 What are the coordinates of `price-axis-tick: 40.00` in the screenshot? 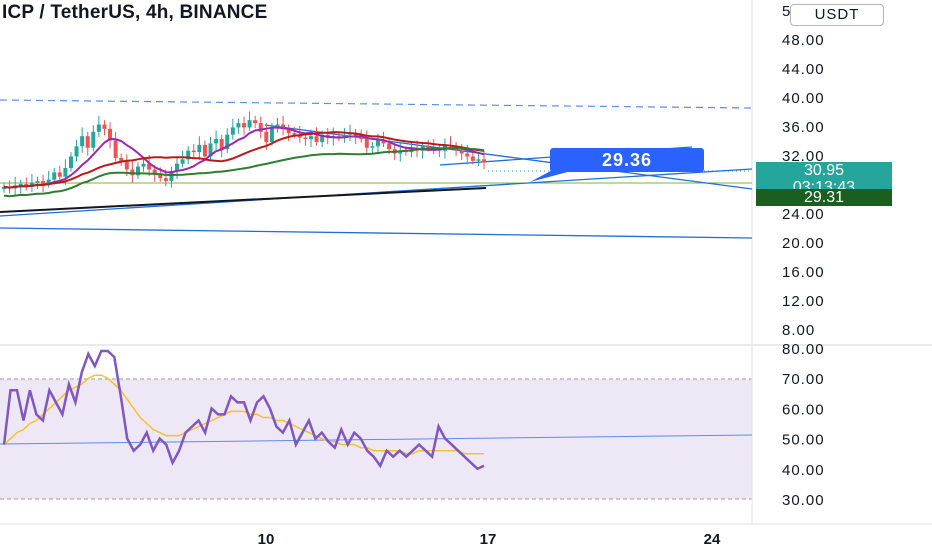 It's located at (803, 98).